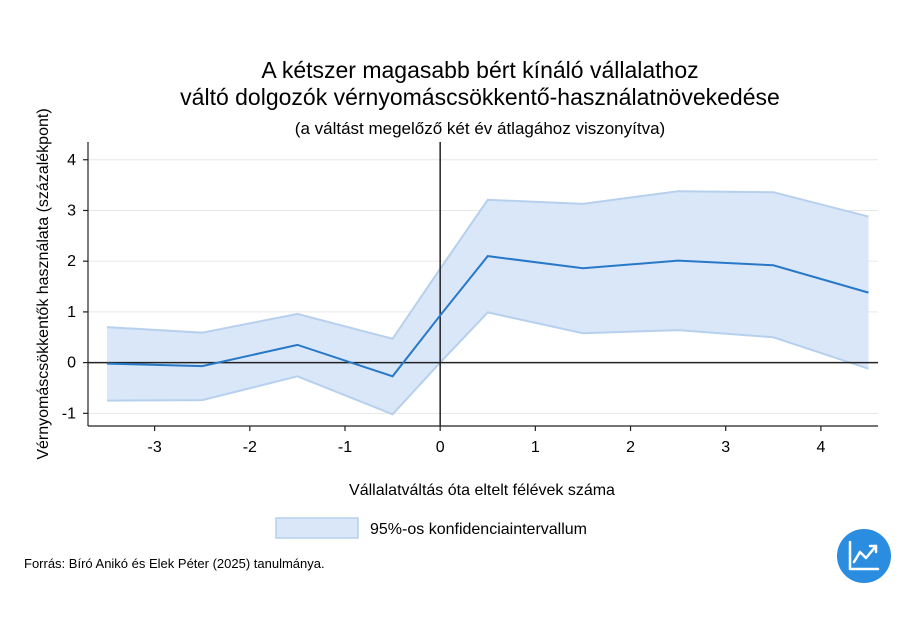  Describe the element at coordinates (71, 210) in the screenshot. I see `y-tick-label: 3` at that location.